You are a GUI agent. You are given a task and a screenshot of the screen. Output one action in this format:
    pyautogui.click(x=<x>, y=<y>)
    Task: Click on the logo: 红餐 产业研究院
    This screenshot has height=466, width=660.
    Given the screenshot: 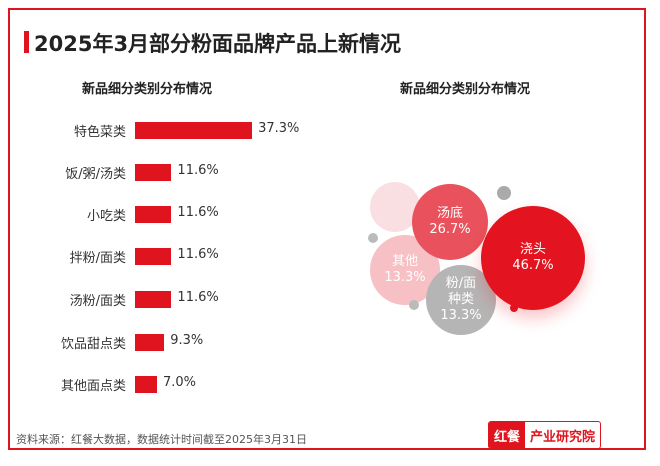 What is the action you would take?
    pyautogui.click(x=545, y=435)
    